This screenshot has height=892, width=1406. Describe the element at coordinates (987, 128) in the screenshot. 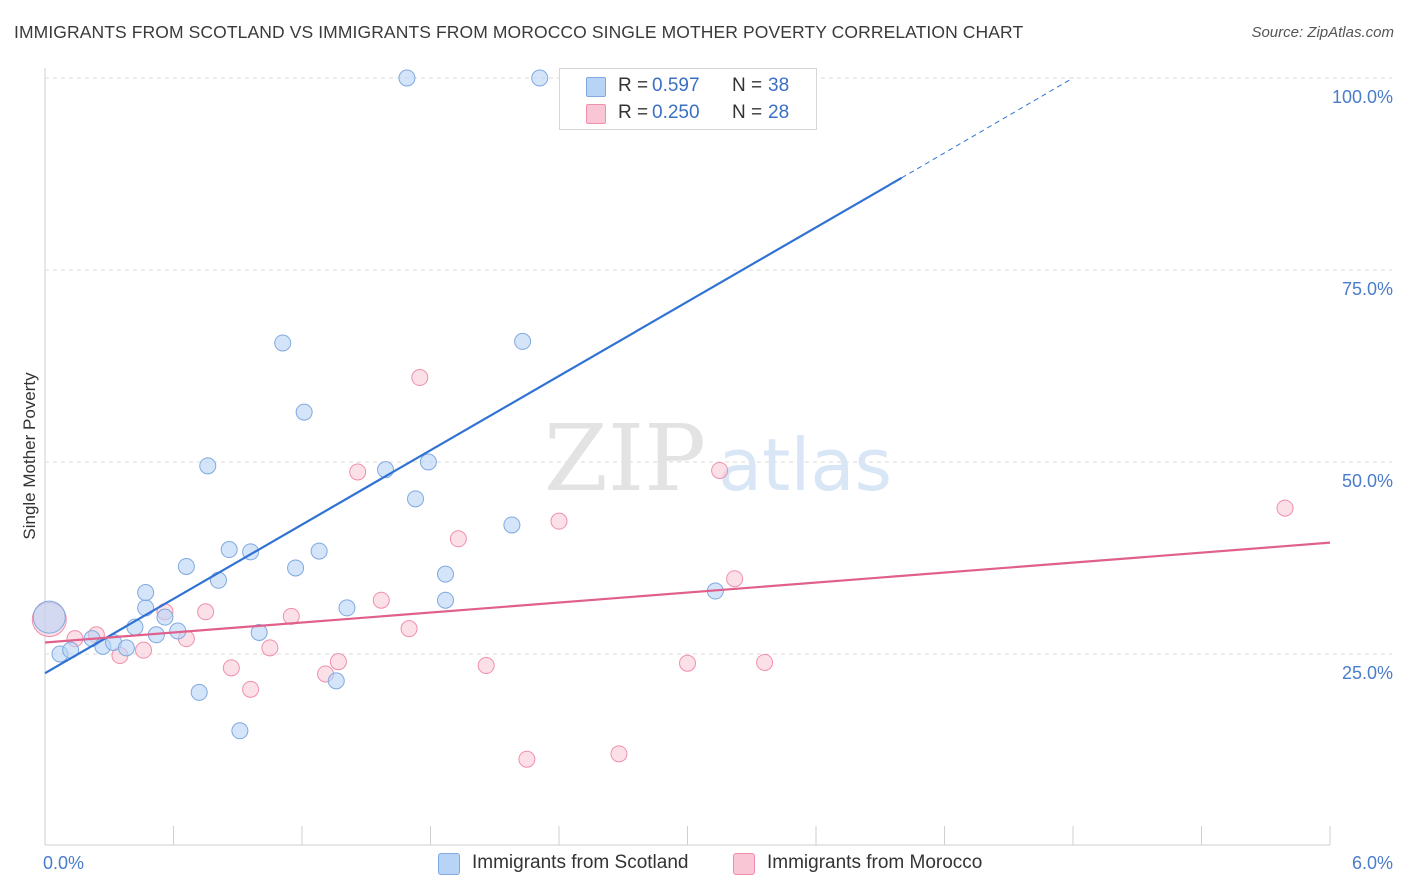

I see `scotland-trendline-extension` at that location.